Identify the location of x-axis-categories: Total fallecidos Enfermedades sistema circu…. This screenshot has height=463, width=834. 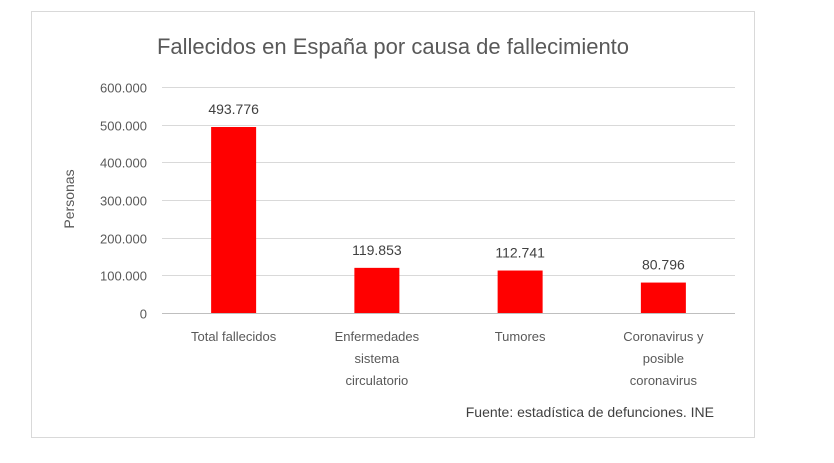
(447, 358).